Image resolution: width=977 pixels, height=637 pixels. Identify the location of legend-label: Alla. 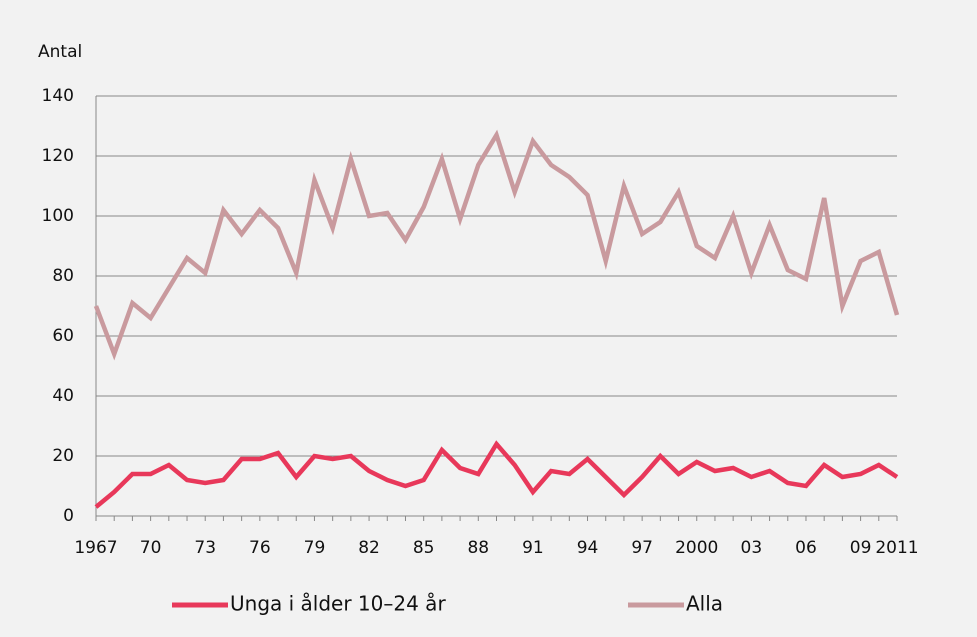
(704, 604).